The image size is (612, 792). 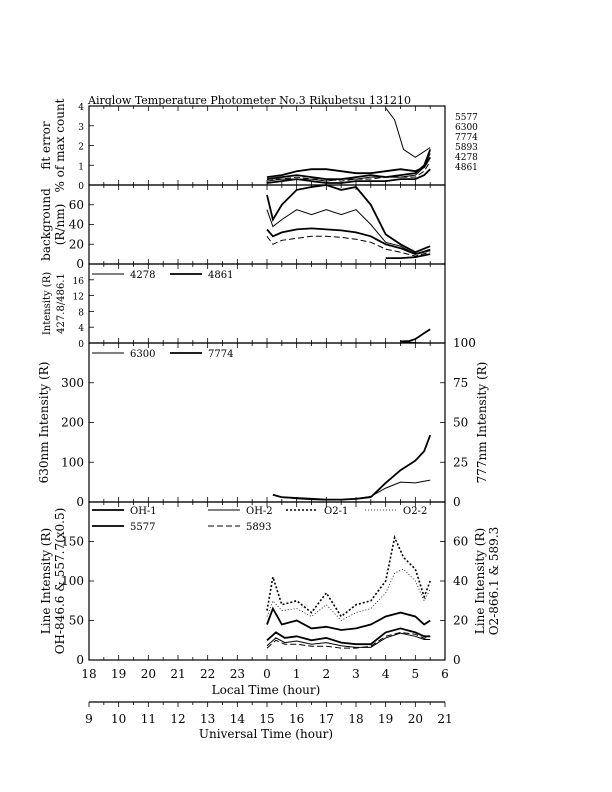 What do you see at coordinates (89, 719) in the screenshot?
I see `universal-time-tick-label: 9` at bounding box center [89, 719].